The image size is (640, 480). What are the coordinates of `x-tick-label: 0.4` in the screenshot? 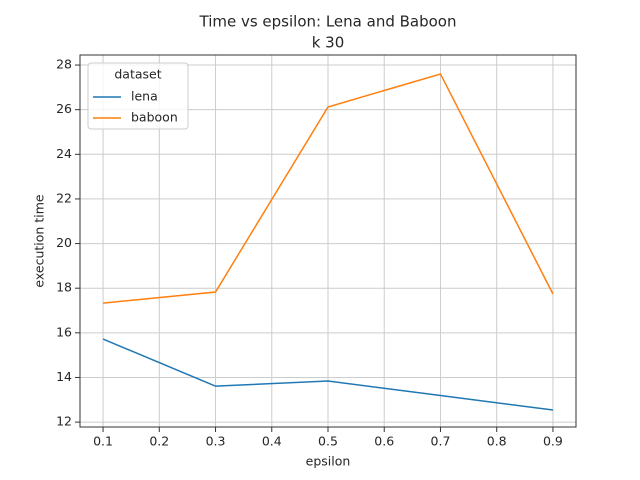 It's located at (272, 441).